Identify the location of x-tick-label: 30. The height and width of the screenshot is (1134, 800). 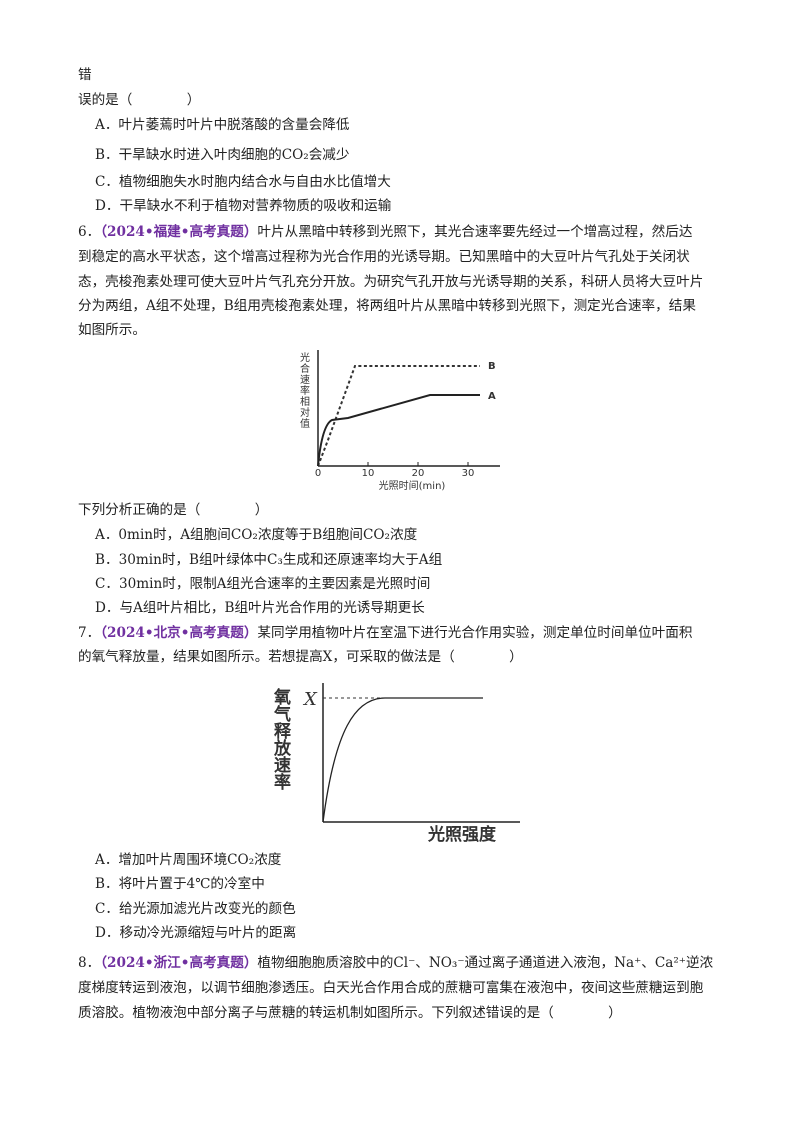
(468, 473).